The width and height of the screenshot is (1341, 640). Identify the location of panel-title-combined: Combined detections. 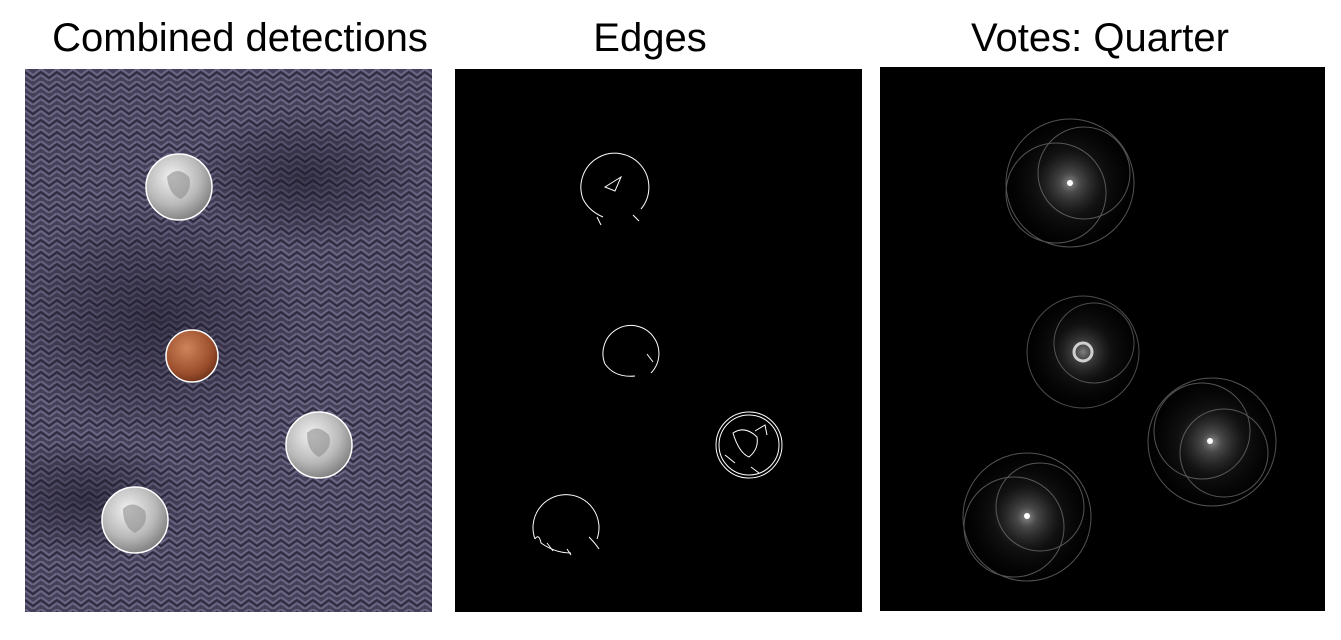
(240, 38).